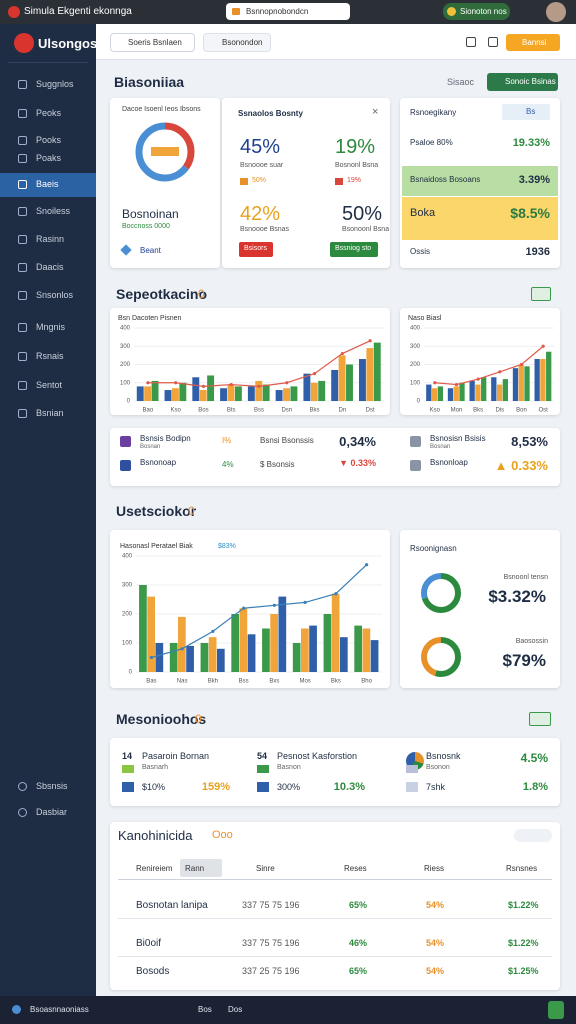  What do you see at coordinates (357, 441) in the screenshot?
I see `stat-value: 0,34%` at bounding box center [357, 441].